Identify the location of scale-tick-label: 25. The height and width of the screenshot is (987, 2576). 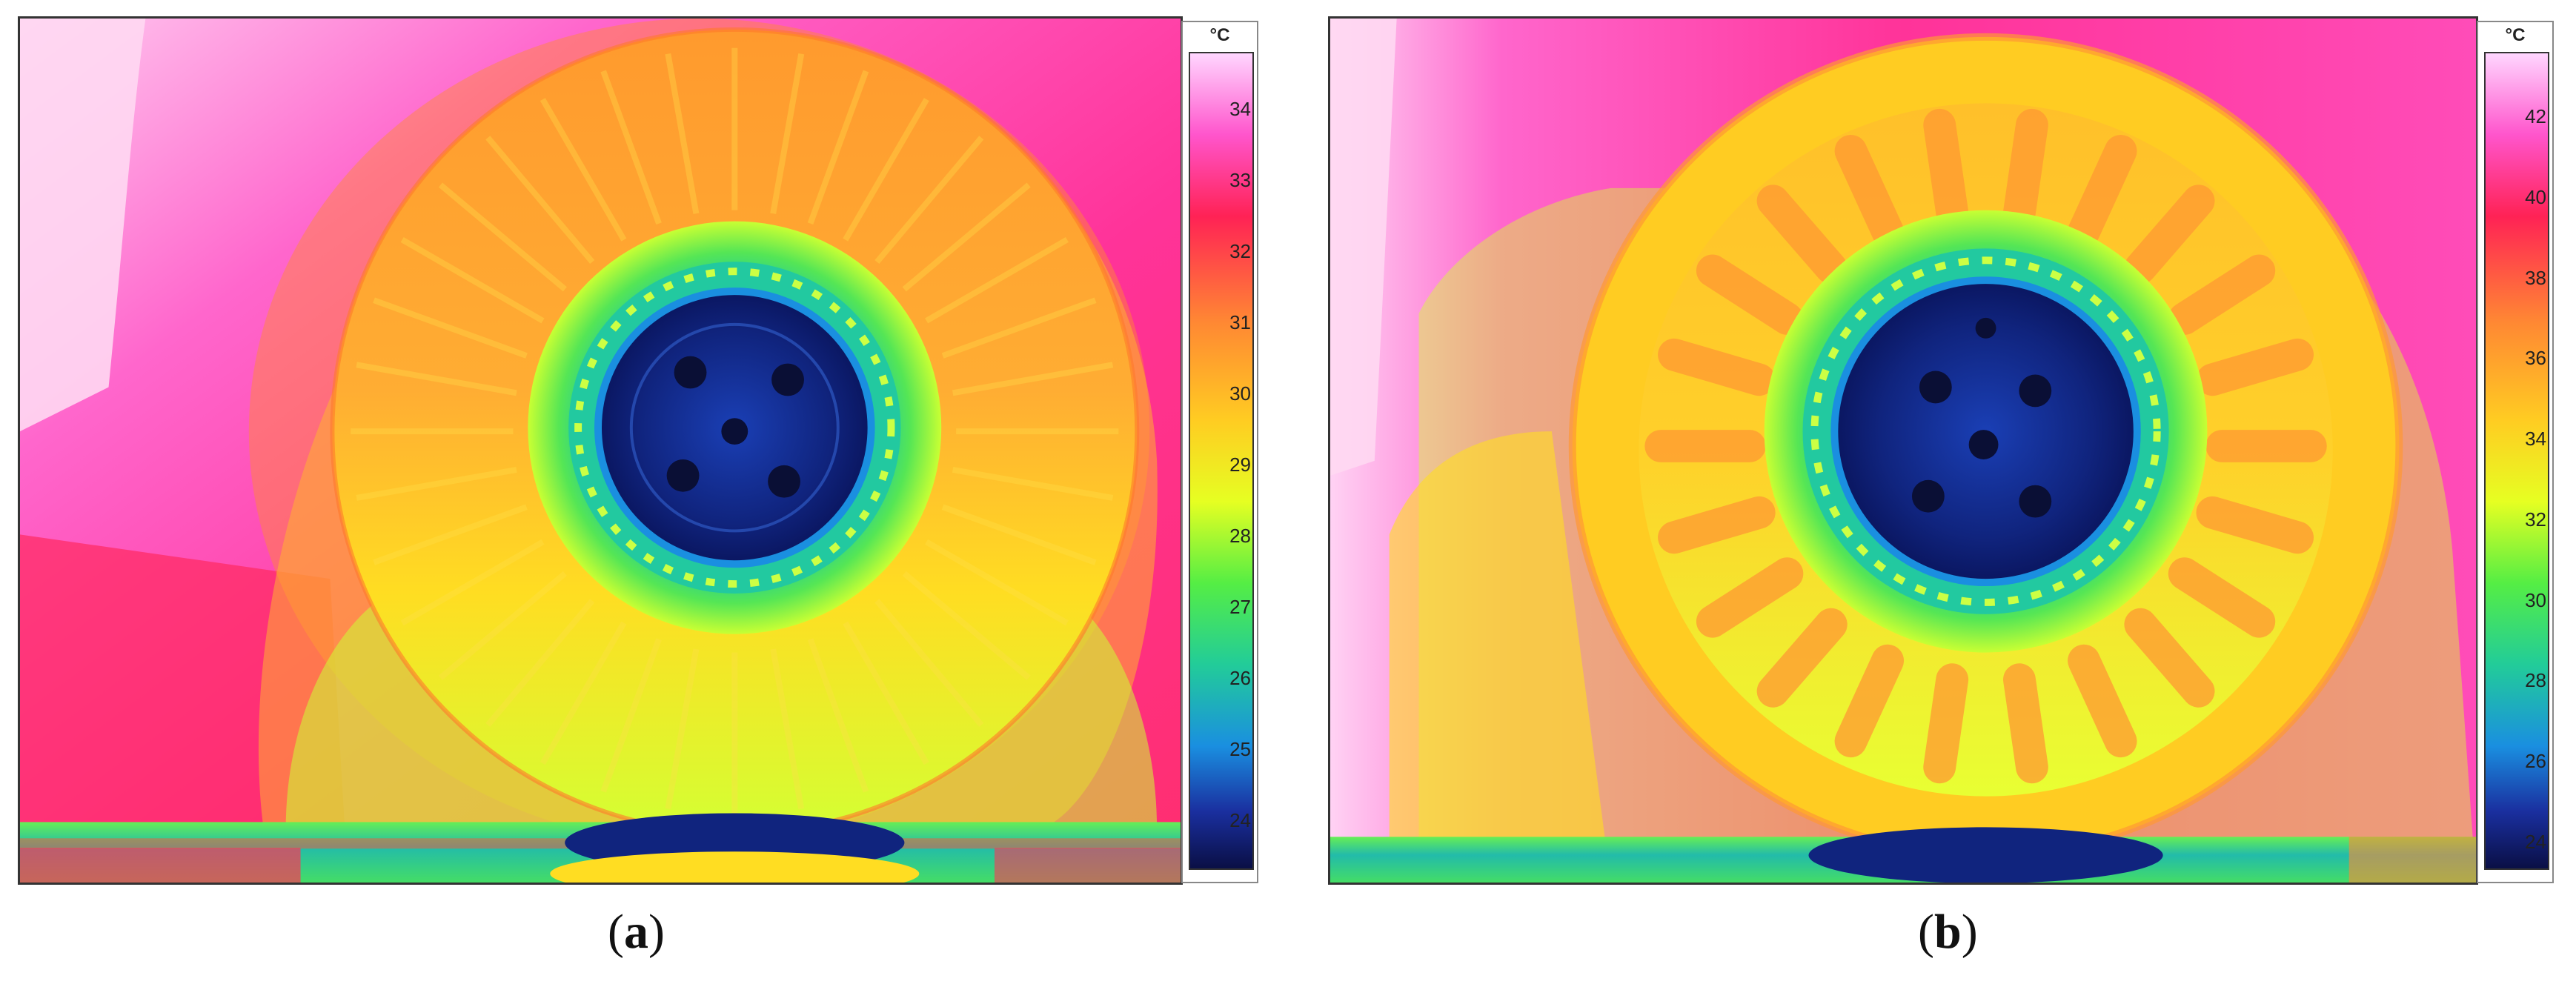
(1240, 748).